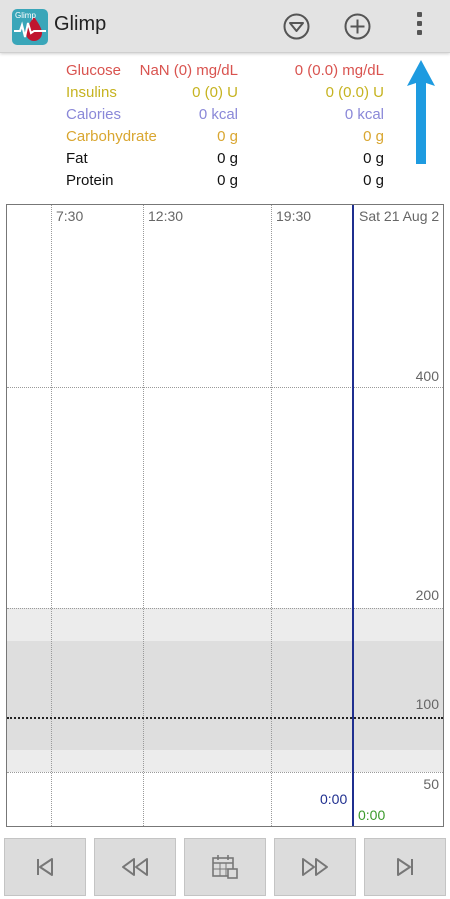 The image size is (450, 899). What do you see at coordinates (334, 799) in the screenshot?
I see `current-time-label: 0:00` at bounding box center [334, 799].